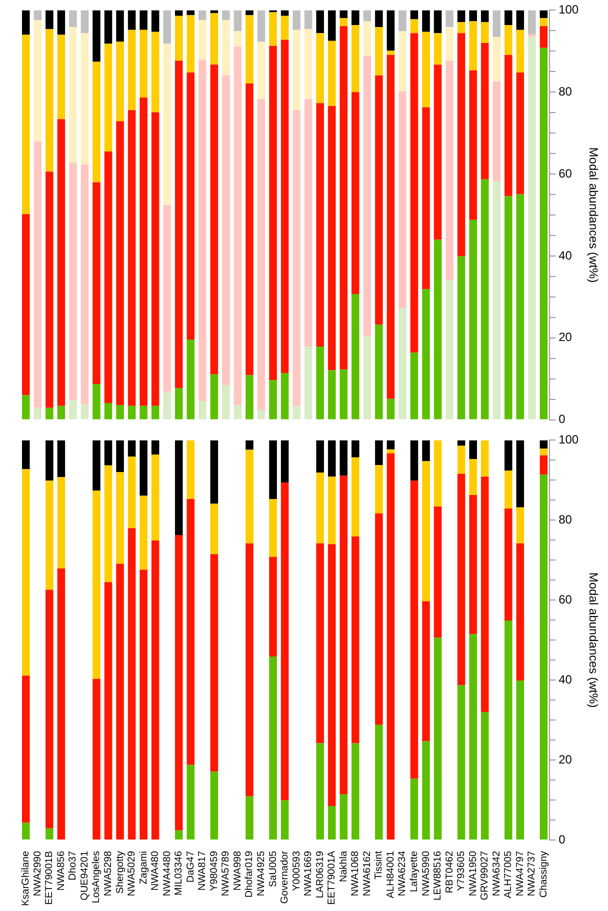 This screenshot has height=911, width=608. Describe the element at coordinates (38, 873) in the screenshot. I see `x-tick-label: NWA2990` at that location.